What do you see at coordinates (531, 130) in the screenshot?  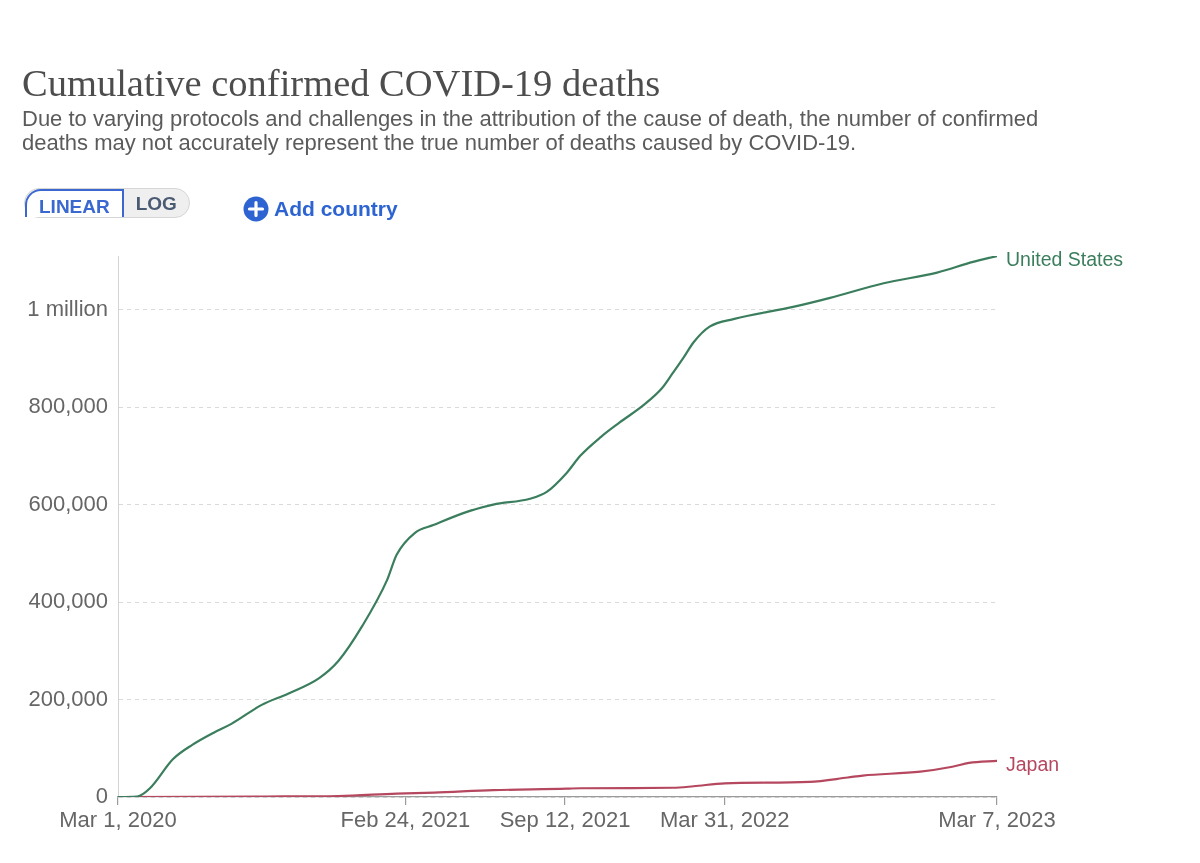 I see `chart-subtitle: Due to varying protocols and challenges in the attribution of the cause of death, the number of confirmed deaths may not accurately represent the true number of deaths caused by COVID-19.` at bounding box center [531, 130].